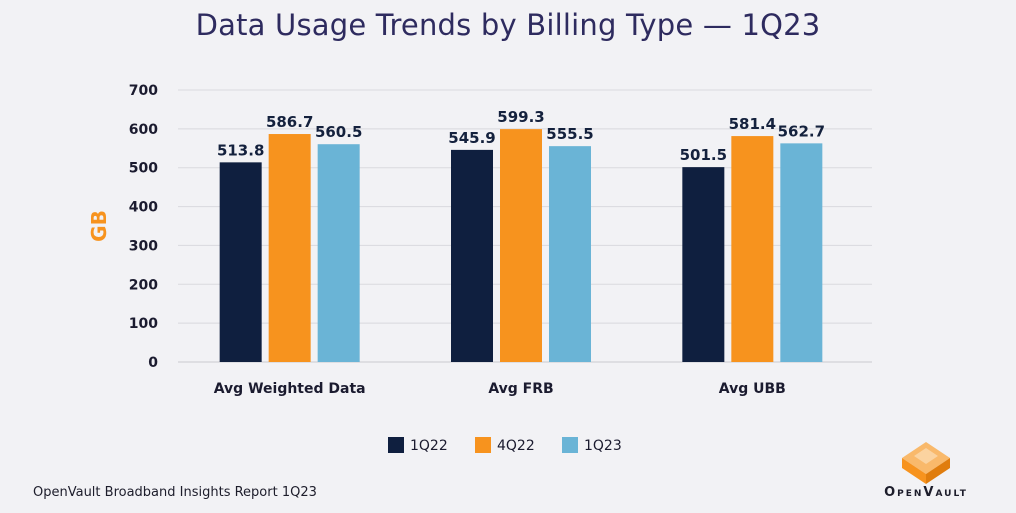 This screenshot has width=1016, height=513. What do you see at coordinates (143, 227) in the screenshot?
I see `y-axis-ticks: 0 100 200 300 400 500 600 700` at bounding box center [143, 227].